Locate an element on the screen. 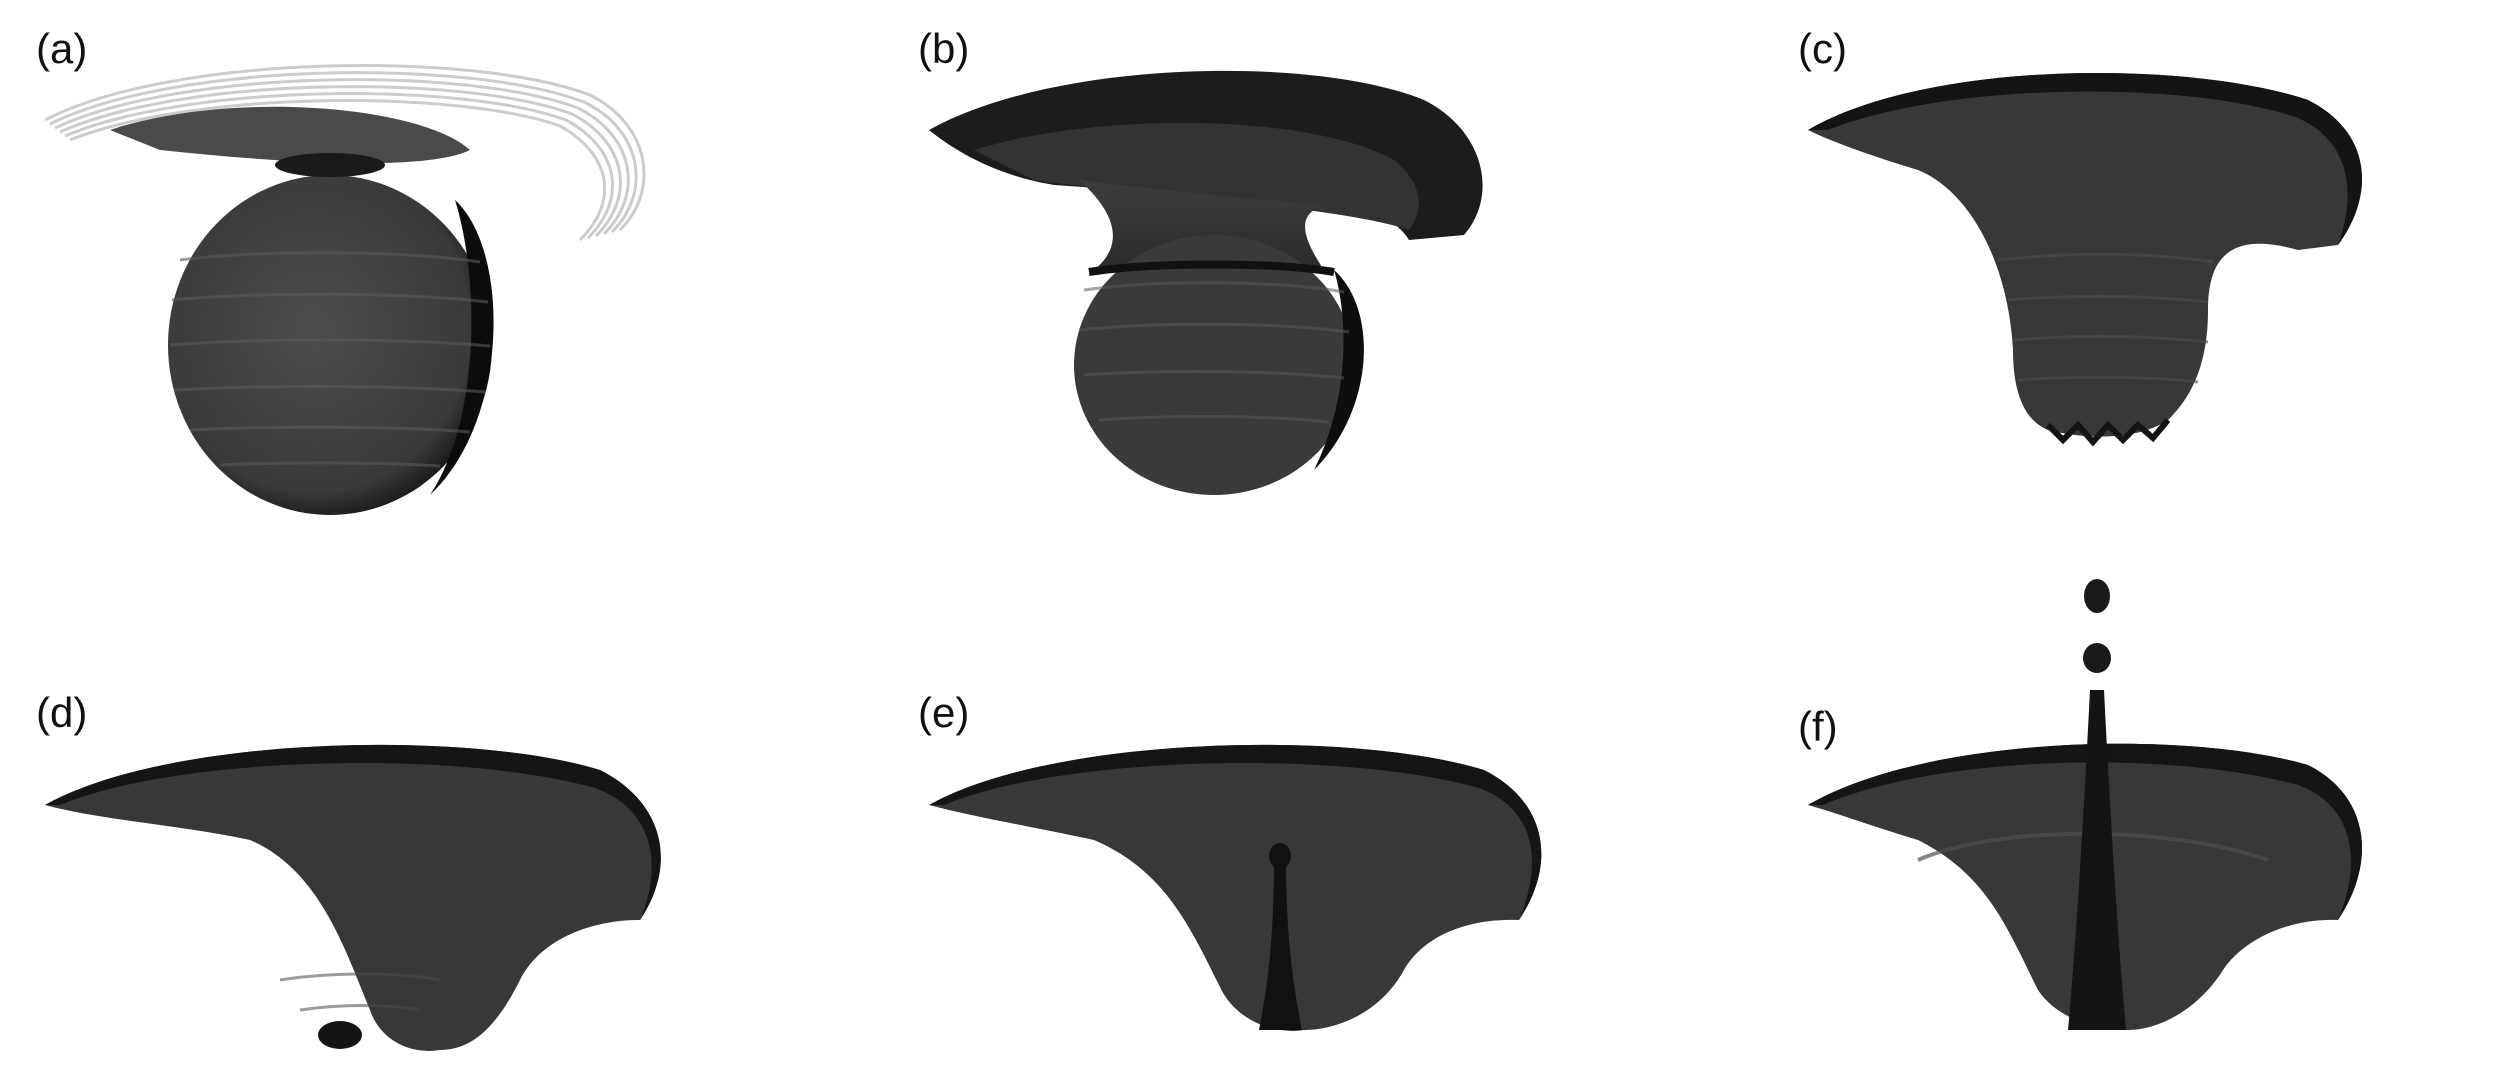 The width and height of the screenshot is (2503, 1081). droplet-rim is located at coordinates (1339, 370).